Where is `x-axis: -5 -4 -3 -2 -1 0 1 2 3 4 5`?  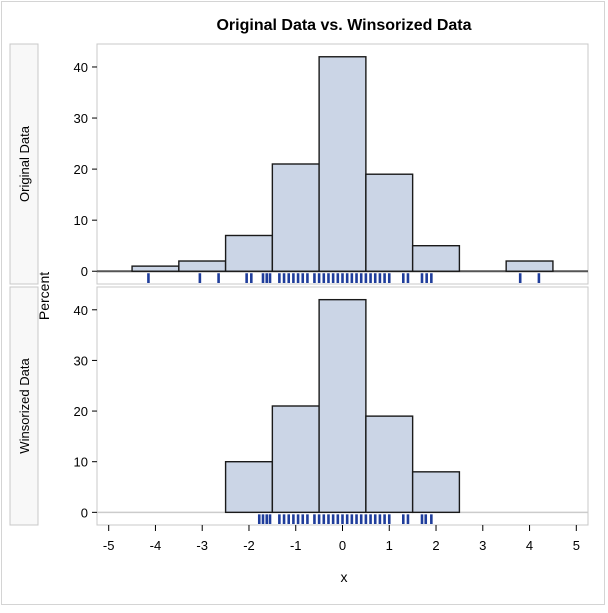 x-axis: -5 -4 -3 -2 -1 0 1 2 3 4 5 is located at coordinates (341, 539).